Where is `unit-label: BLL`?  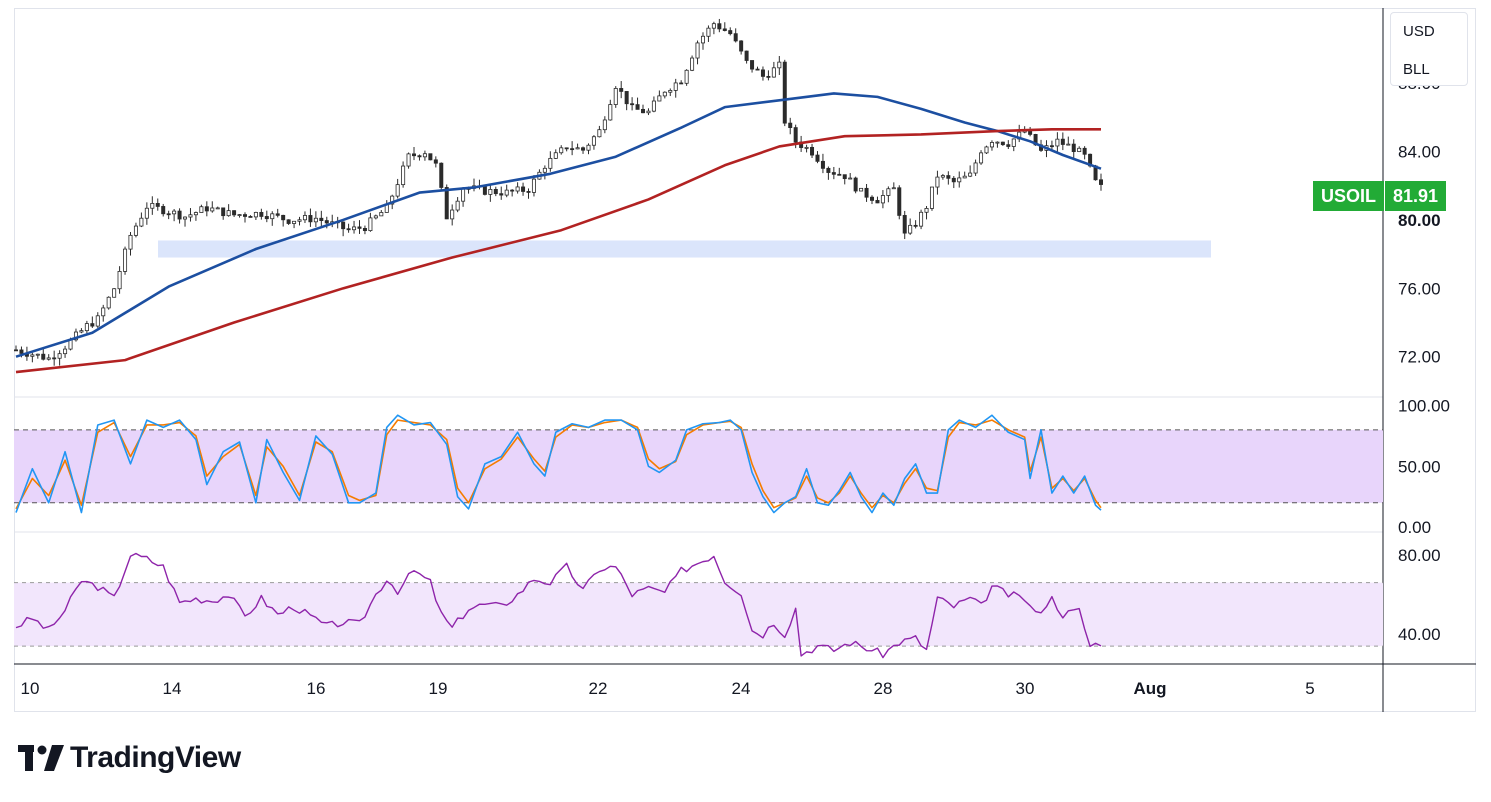 unit-label: BLL is located at coordinates (1416, 69).